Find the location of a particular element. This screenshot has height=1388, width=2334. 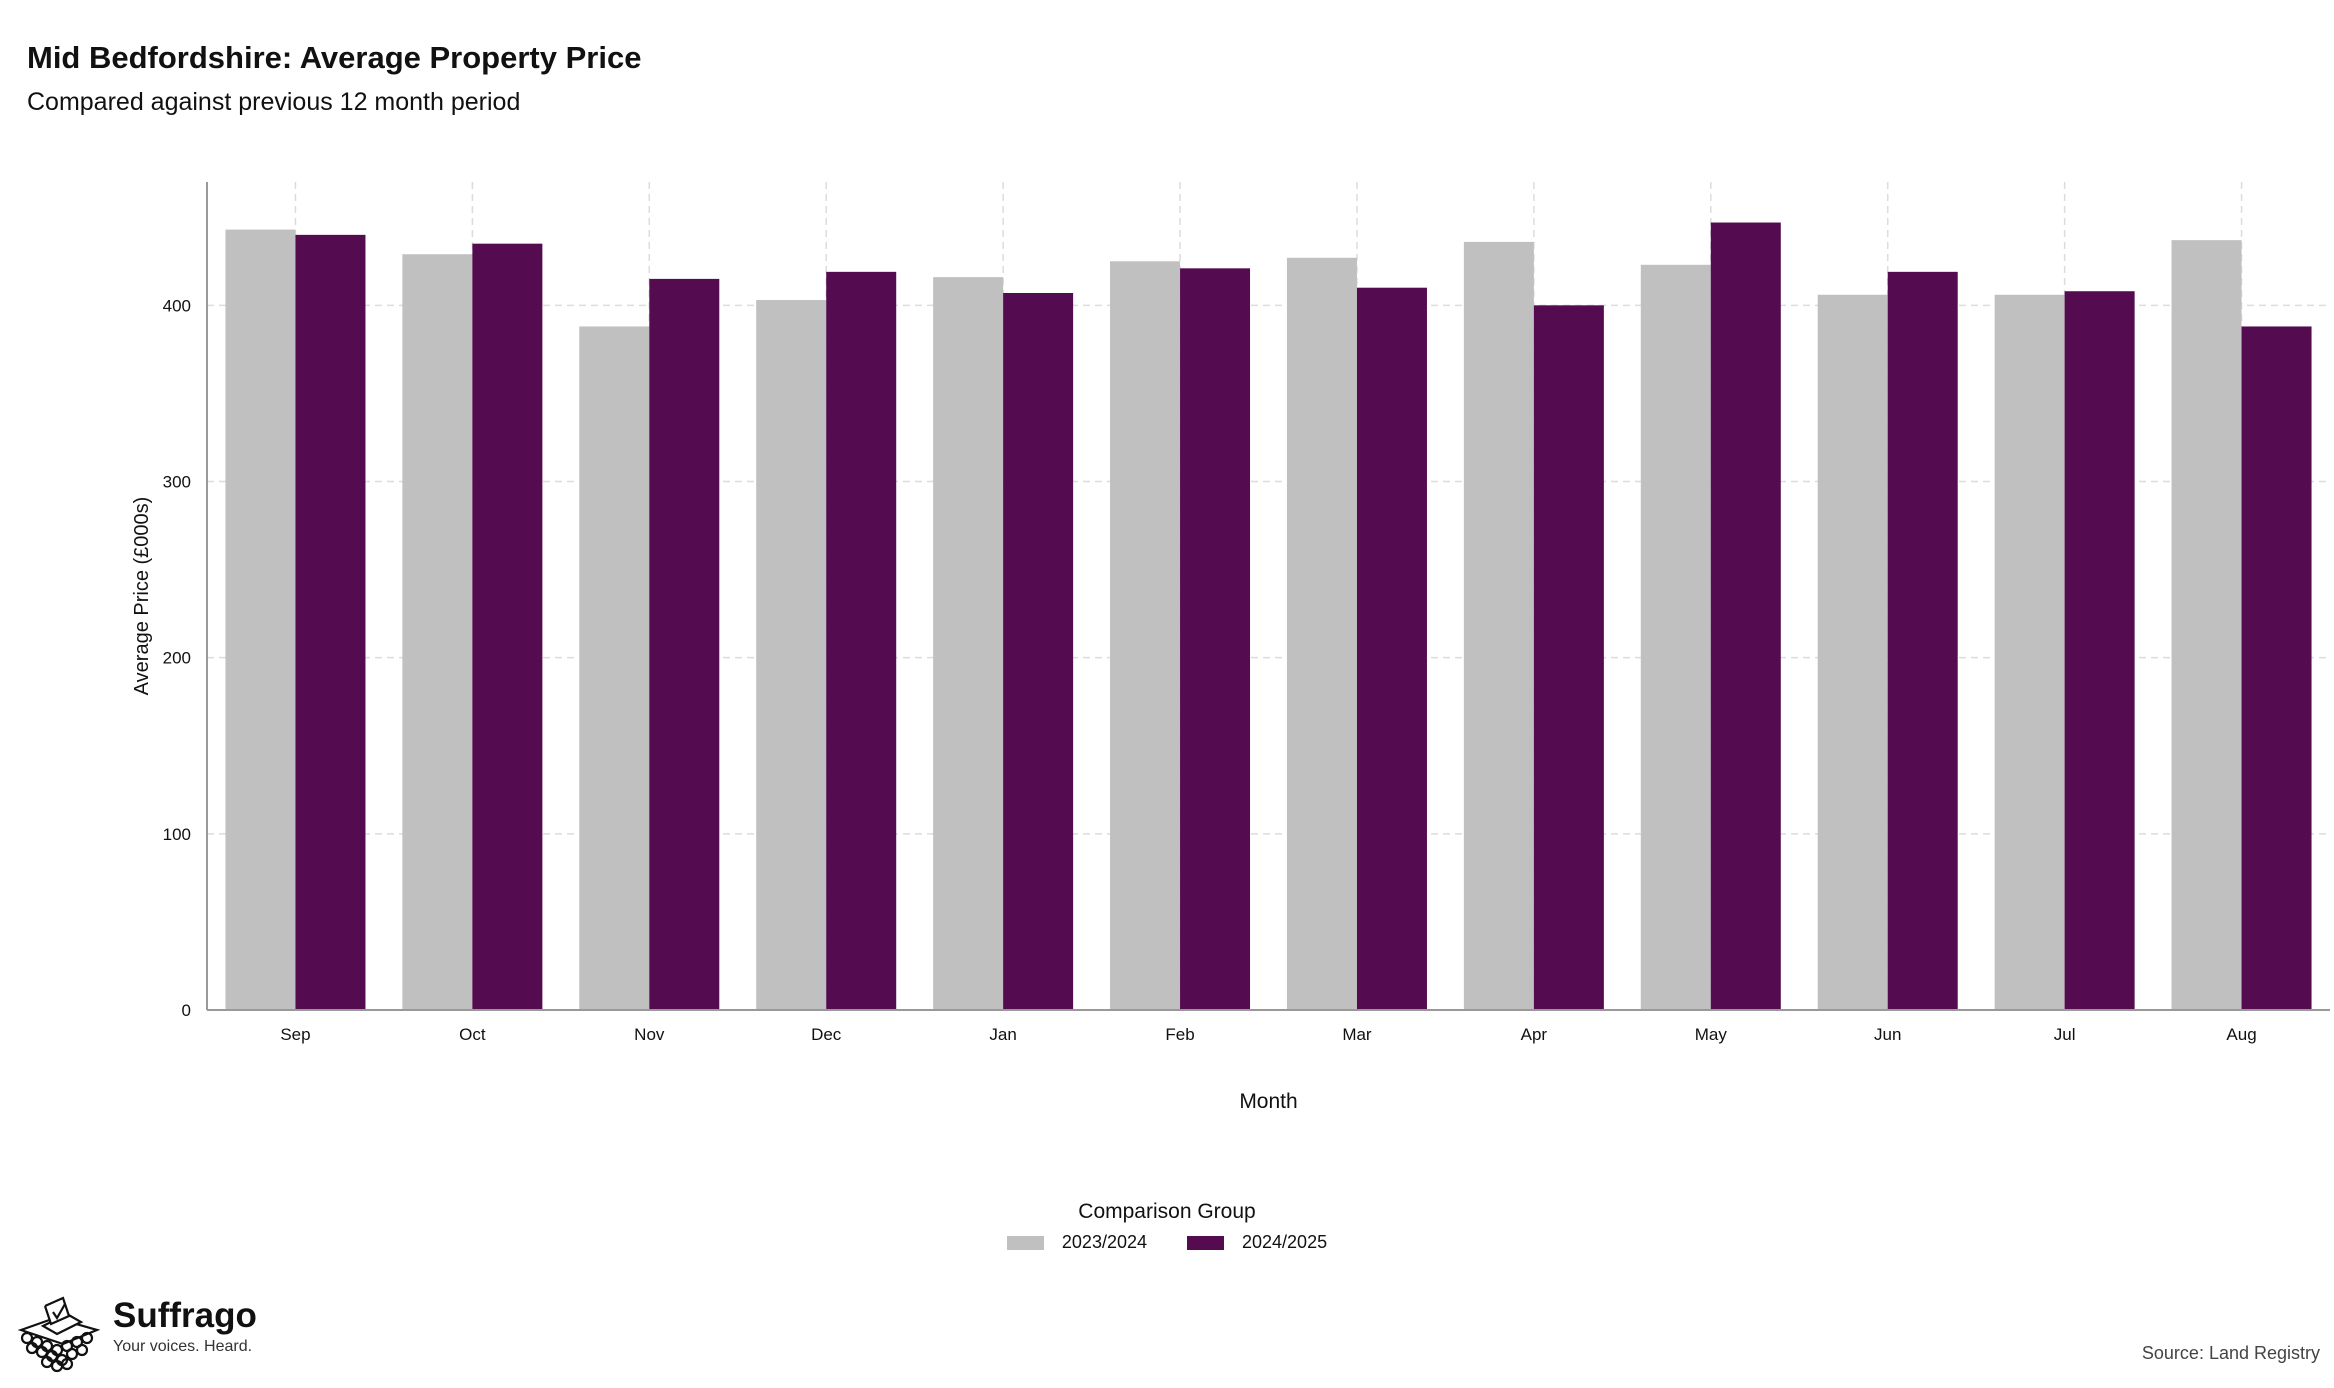

ballot-box-icon is located at coordinates (60, 1339).